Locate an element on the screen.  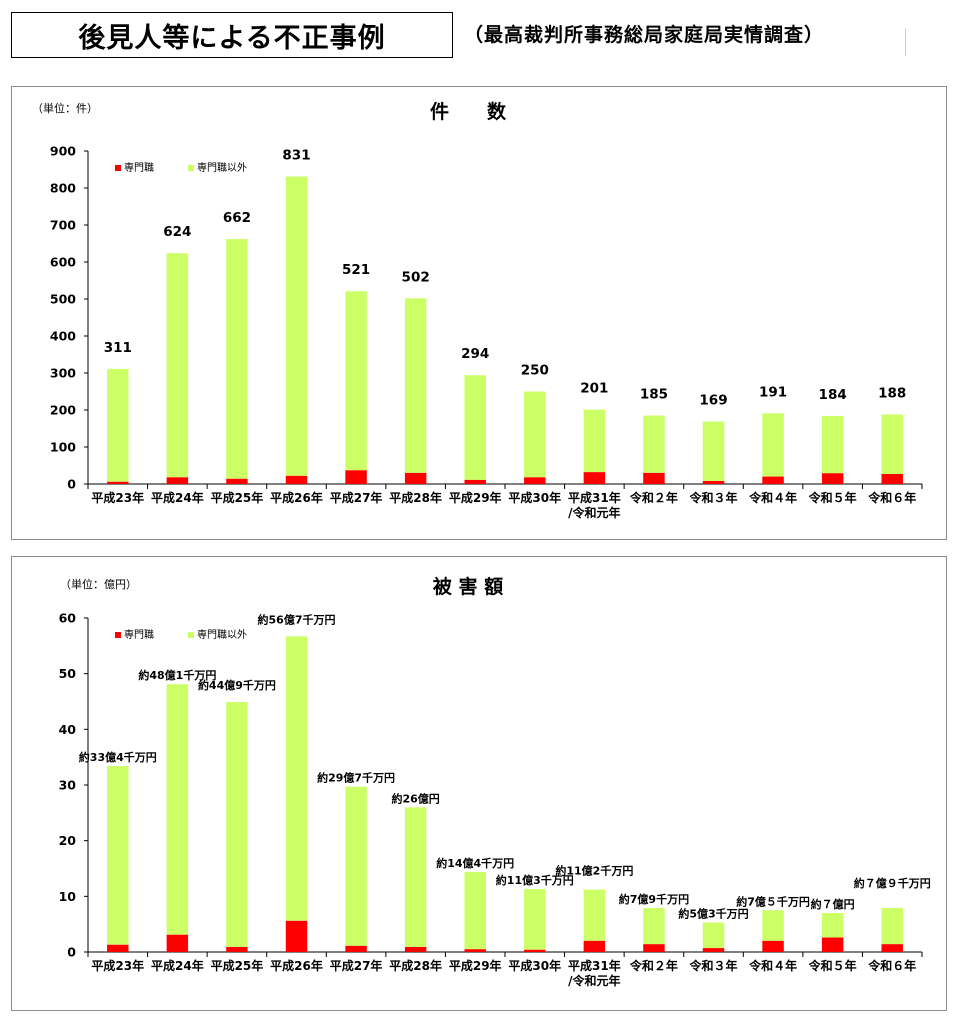
legend-swatch-non-professional is located at coordinates (191, 168).